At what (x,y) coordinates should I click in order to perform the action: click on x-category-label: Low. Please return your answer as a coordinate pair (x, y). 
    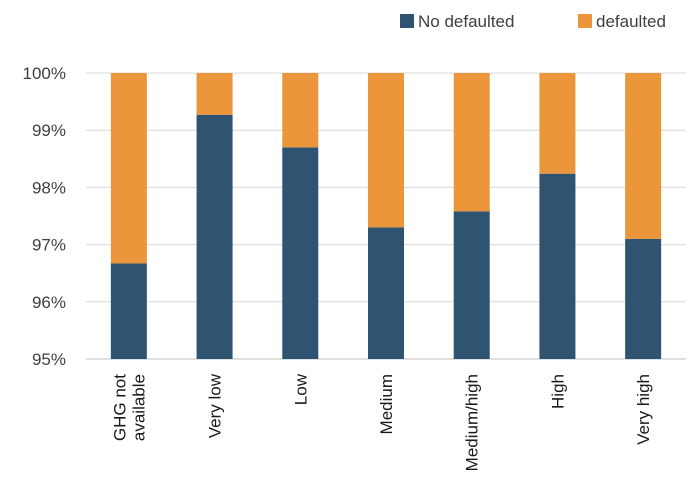
    Looking at the image, I should click on (300, 389).